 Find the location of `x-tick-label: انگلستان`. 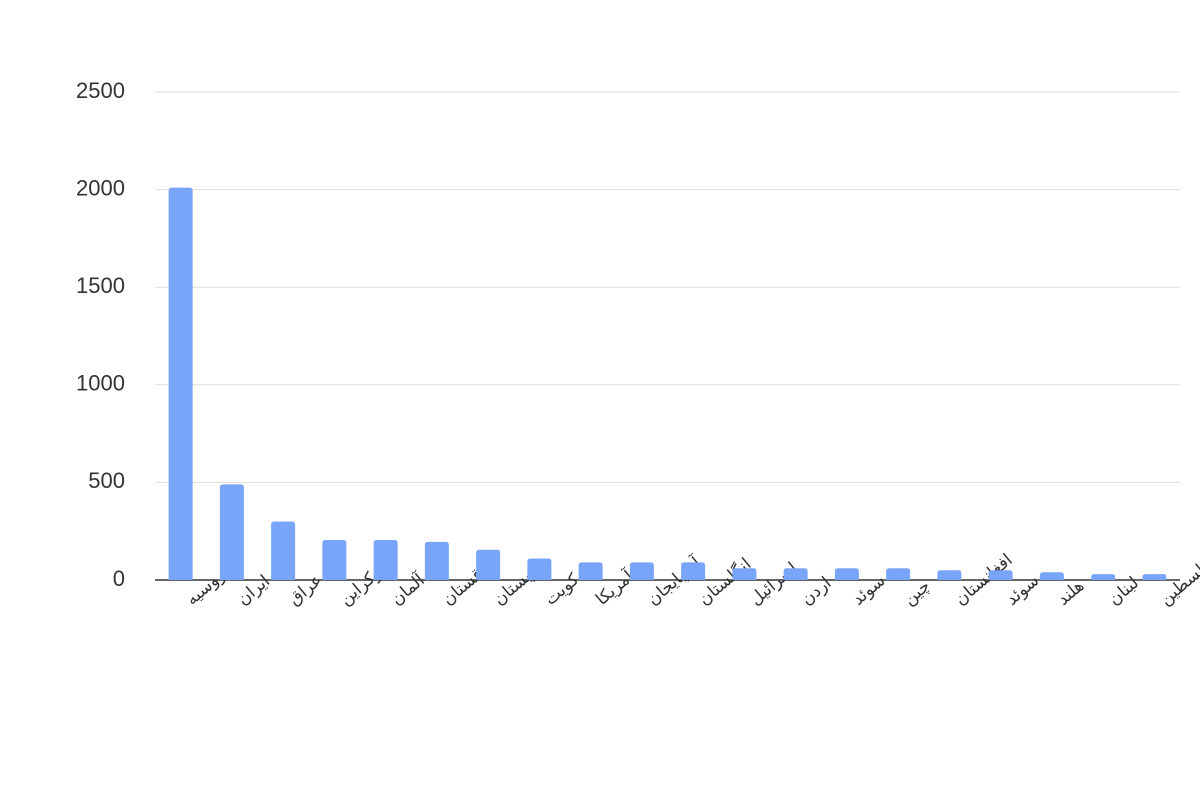

x-tick-label: انگلستان is located at coordinates (724, 581).